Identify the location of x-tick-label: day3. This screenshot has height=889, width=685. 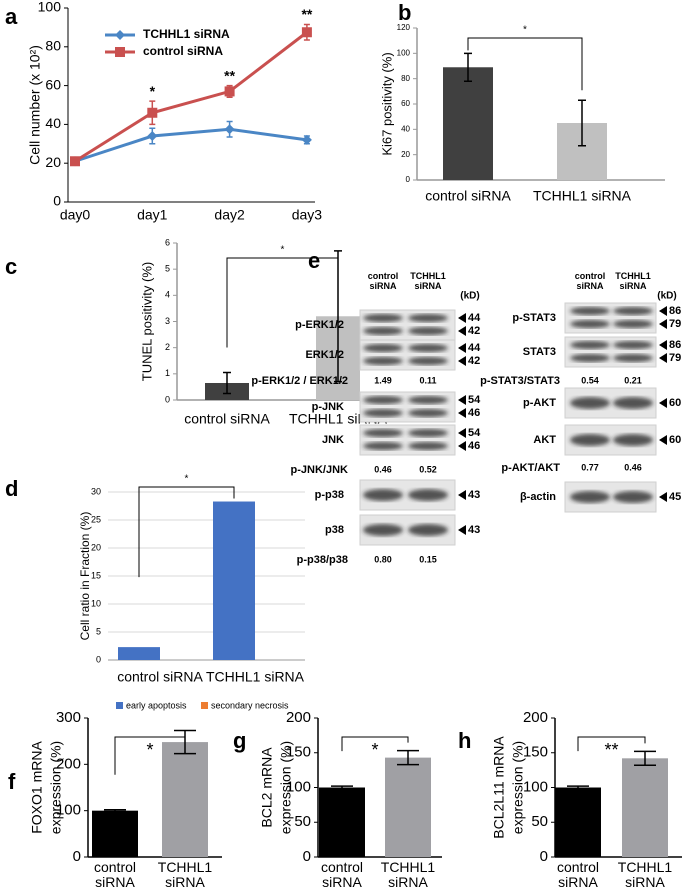
(307, 215).